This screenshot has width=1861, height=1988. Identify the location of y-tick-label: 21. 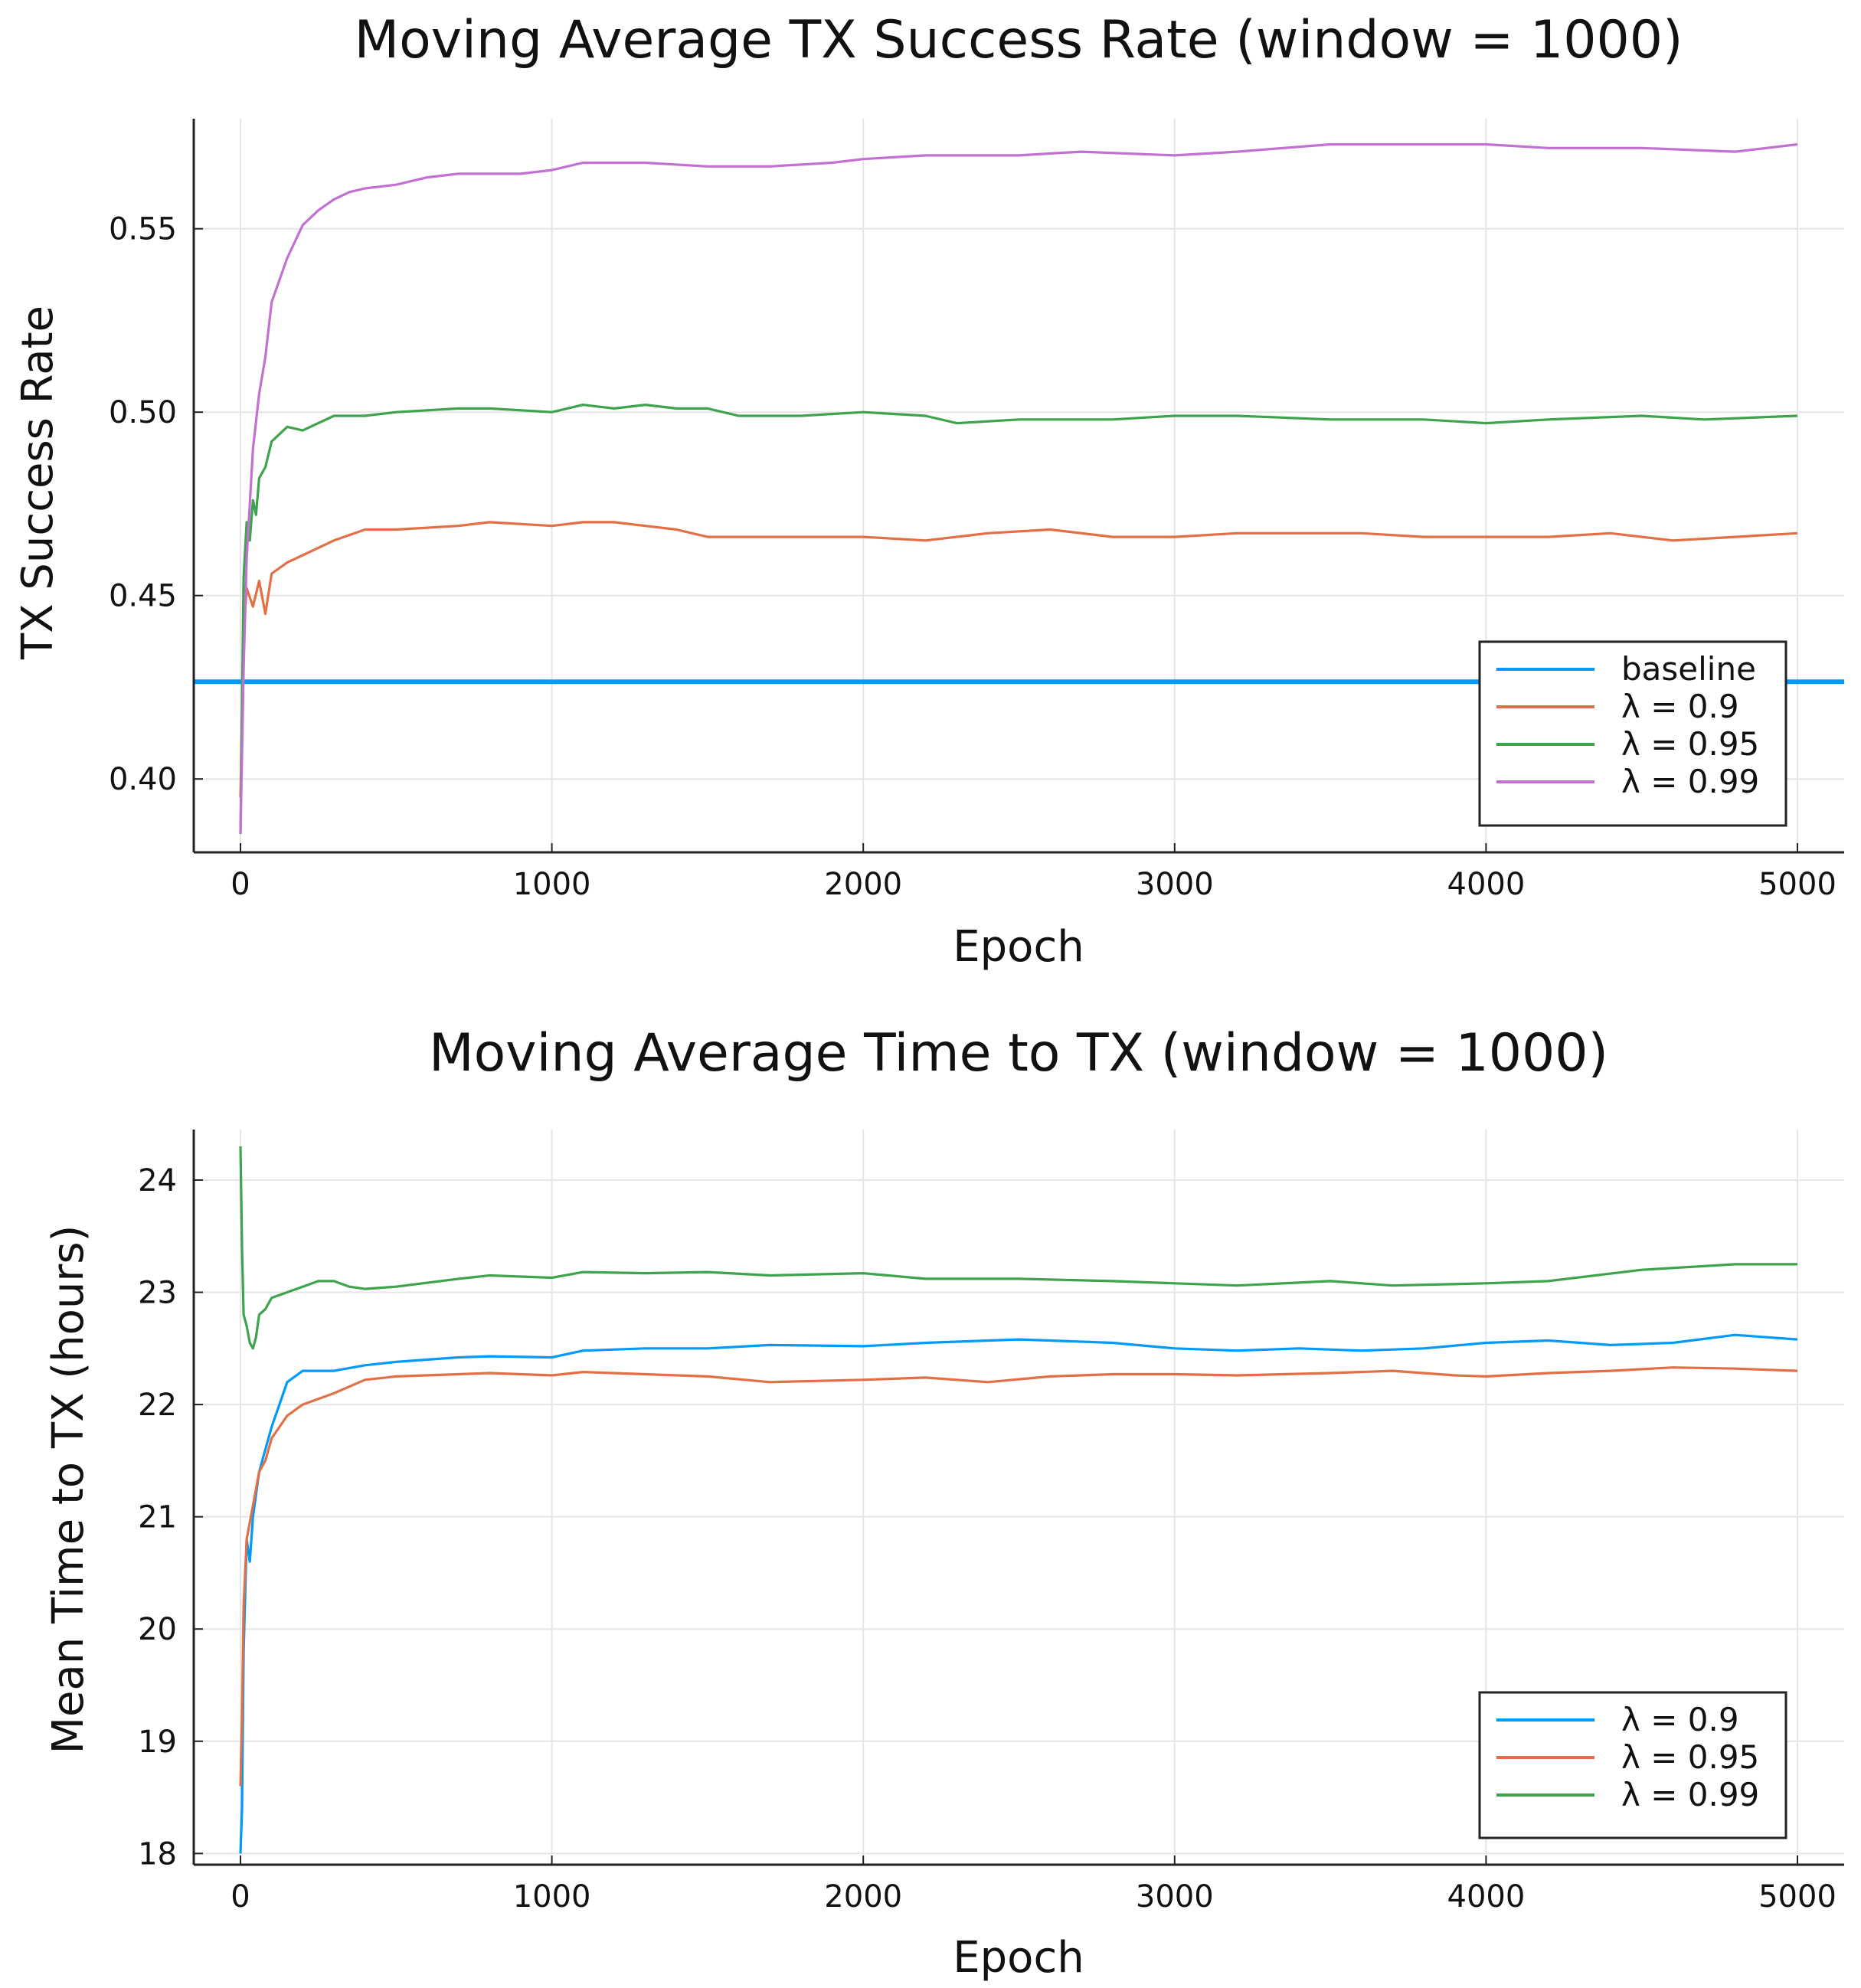
(157, 1517).